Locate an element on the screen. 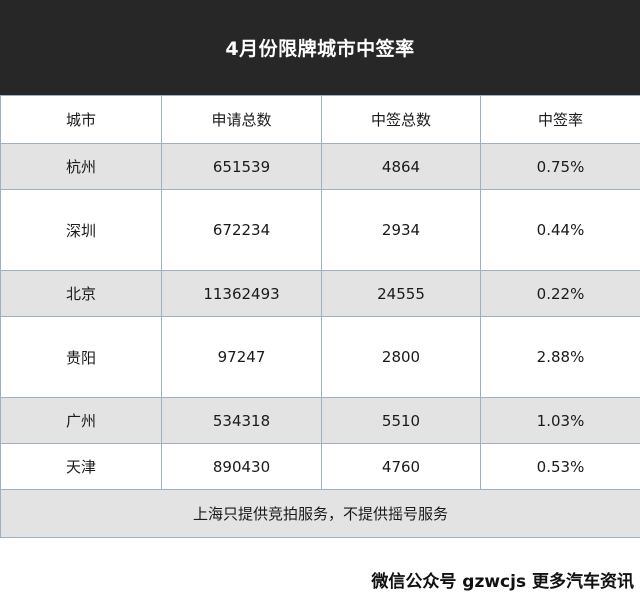 The height and width of the screenshot is (598, 640). table-row: 广州 534318 5510 1.03% is located at coordinates (320, 420).